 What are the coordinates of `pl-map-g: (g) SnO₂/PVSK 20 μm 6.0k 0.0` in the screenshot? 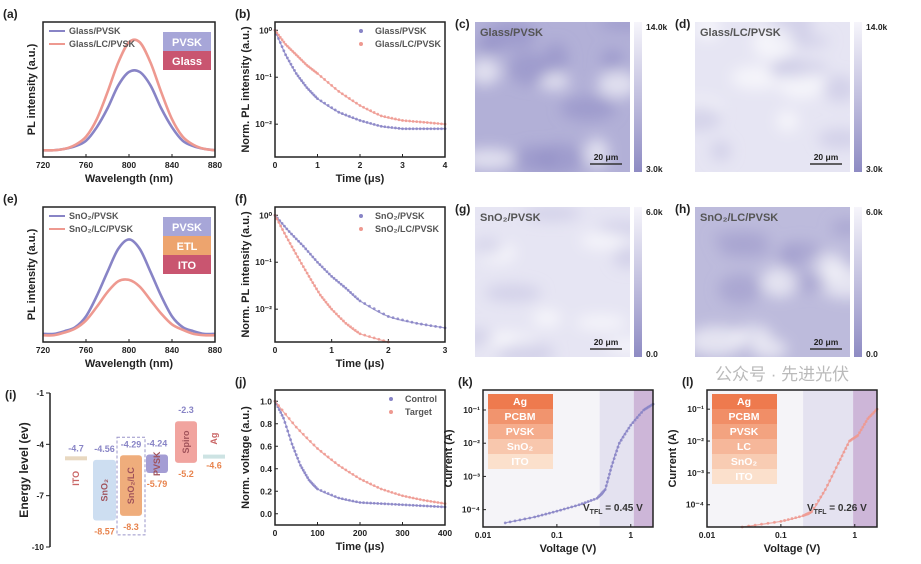 It's located at (559, 280).